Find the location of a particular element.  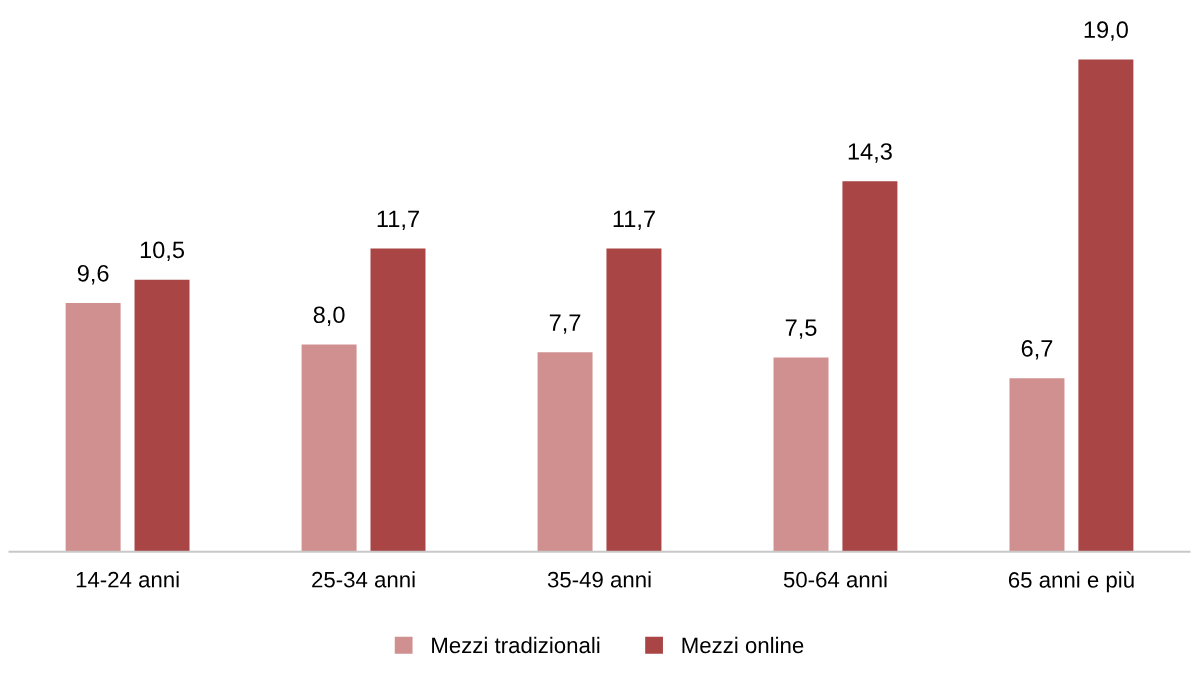

x-tick-label: 50-64 anni is located at coordinates (835, 579).